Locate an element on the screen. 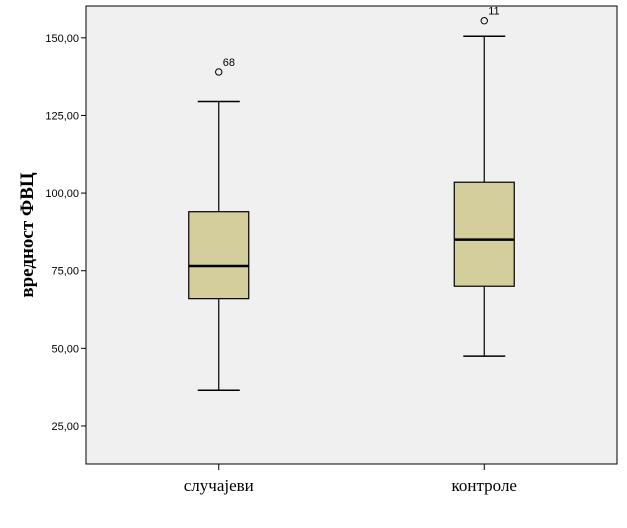 This screenshot has height=528, width=627. y-tick-label: 100,00 is located at coordinates (62, 194).